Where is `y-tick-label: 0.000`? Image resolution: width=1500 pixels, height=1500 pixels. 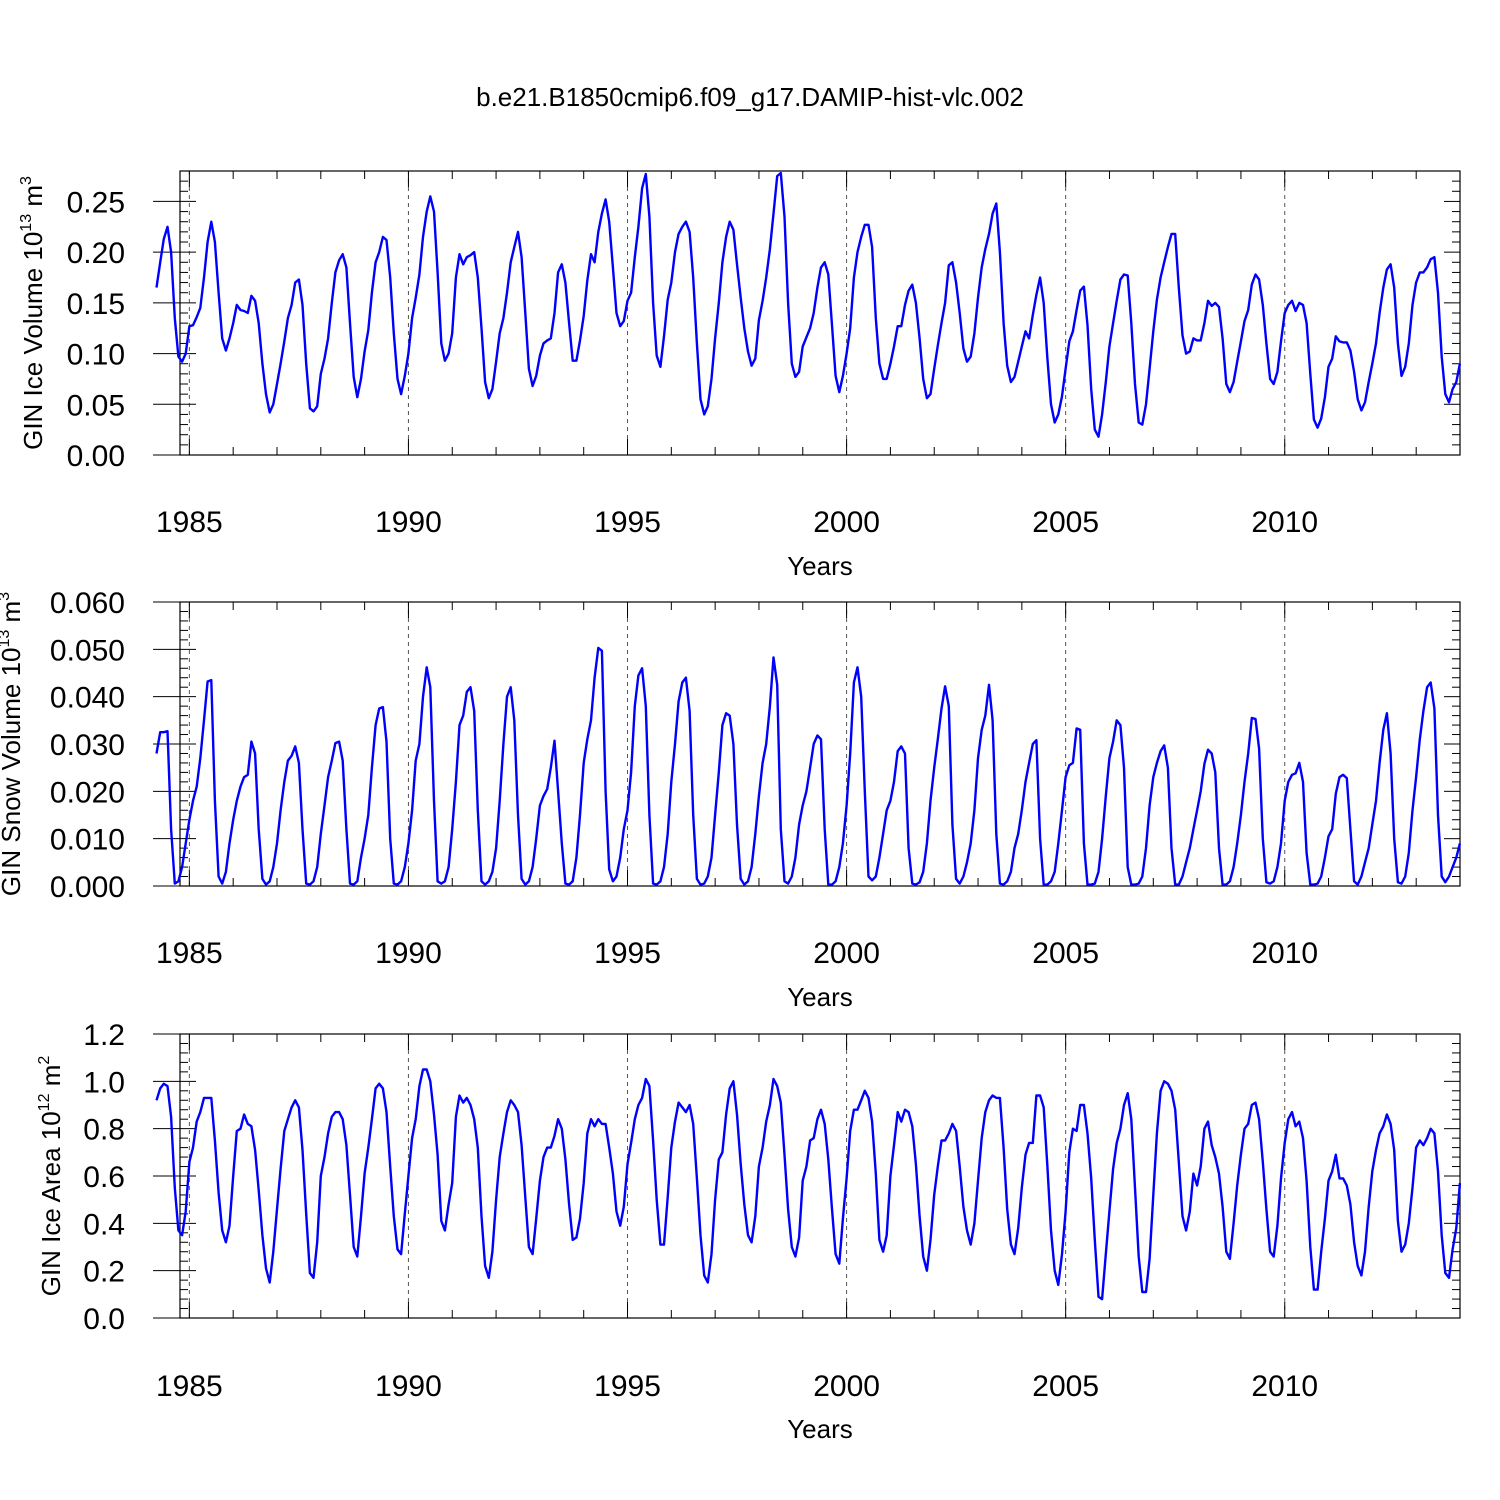 y-tick-label: 0.000 is located at coordinates (87, 887).